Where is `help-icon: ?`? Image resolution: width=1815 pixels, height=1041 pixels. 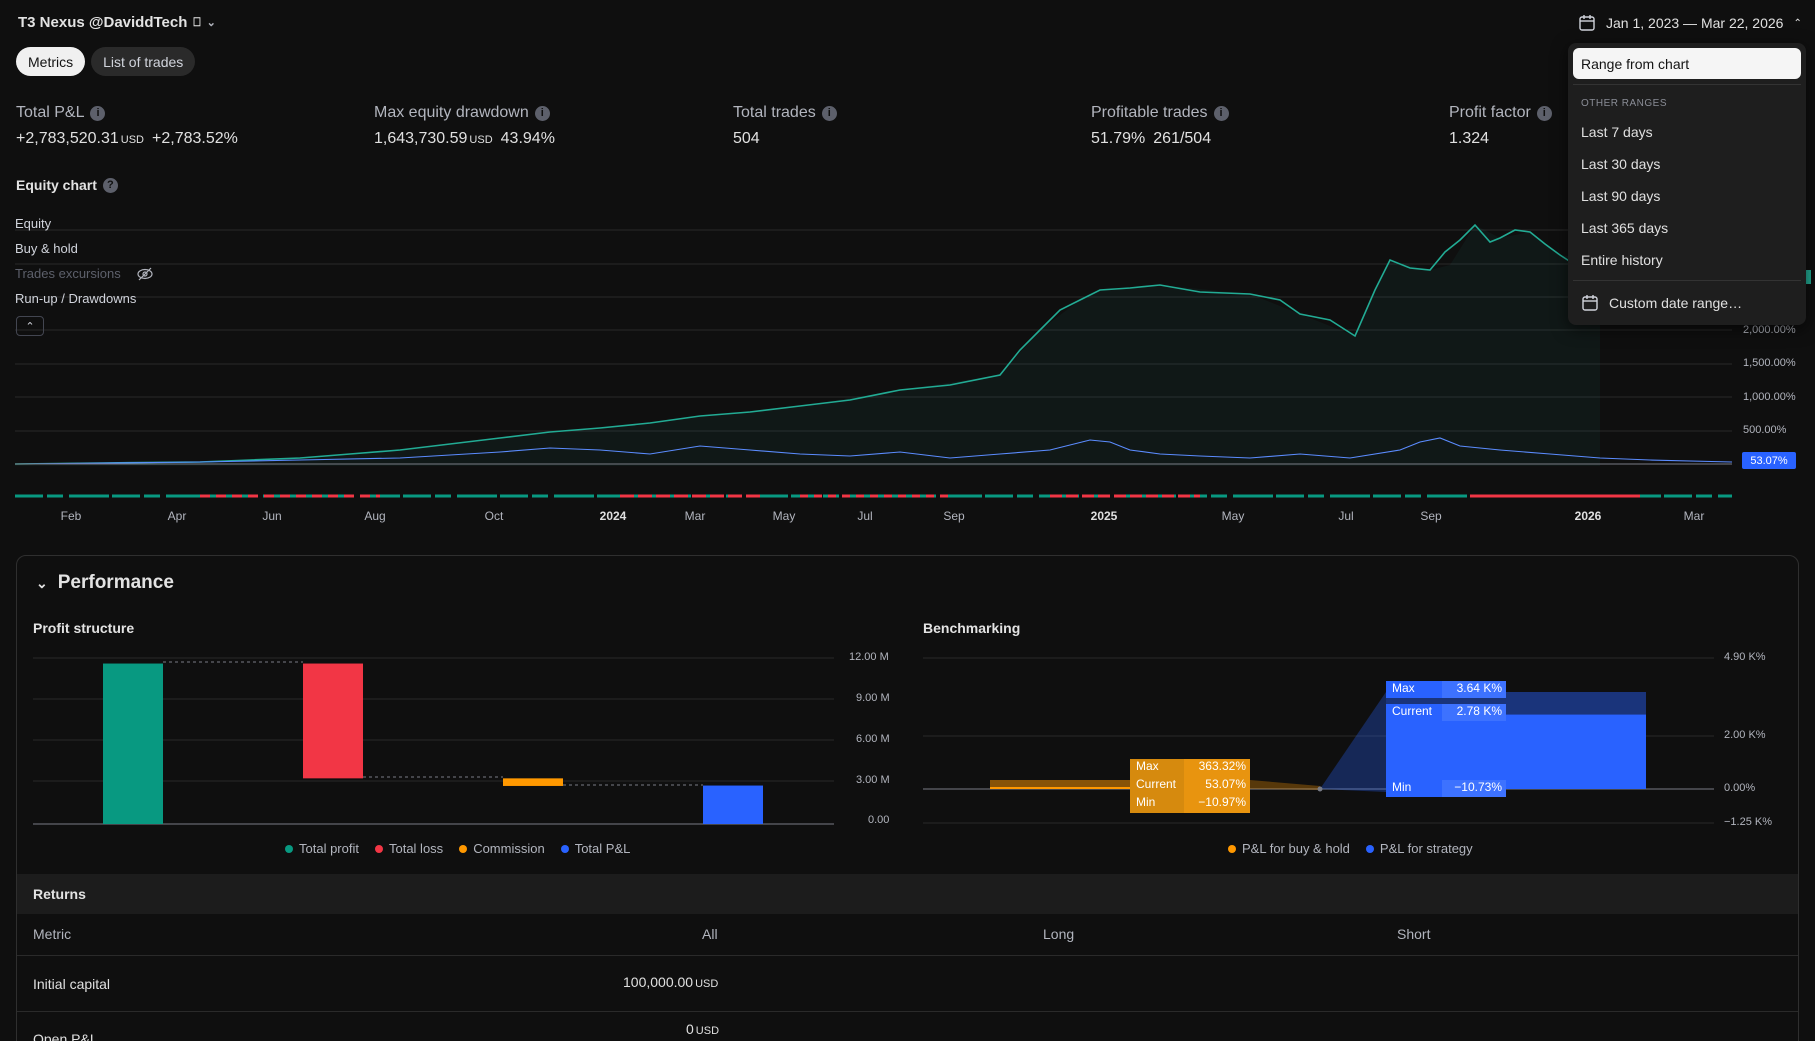 help-icon: ? is located at coordinates (110, 185).